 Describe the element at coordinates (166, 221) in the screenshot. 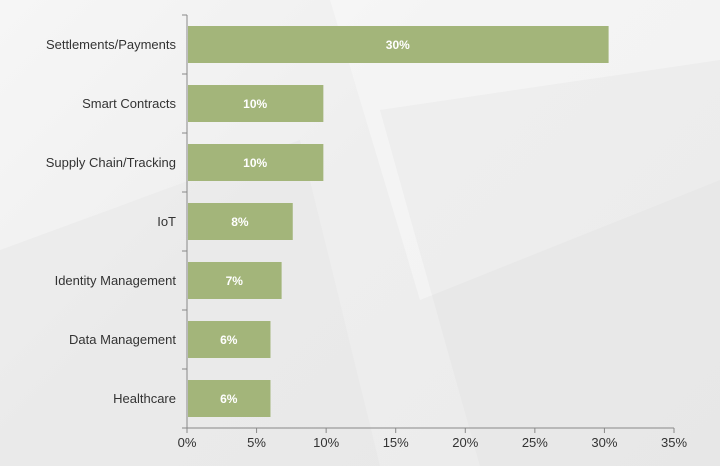

I see `category-label: IoT` at that location.